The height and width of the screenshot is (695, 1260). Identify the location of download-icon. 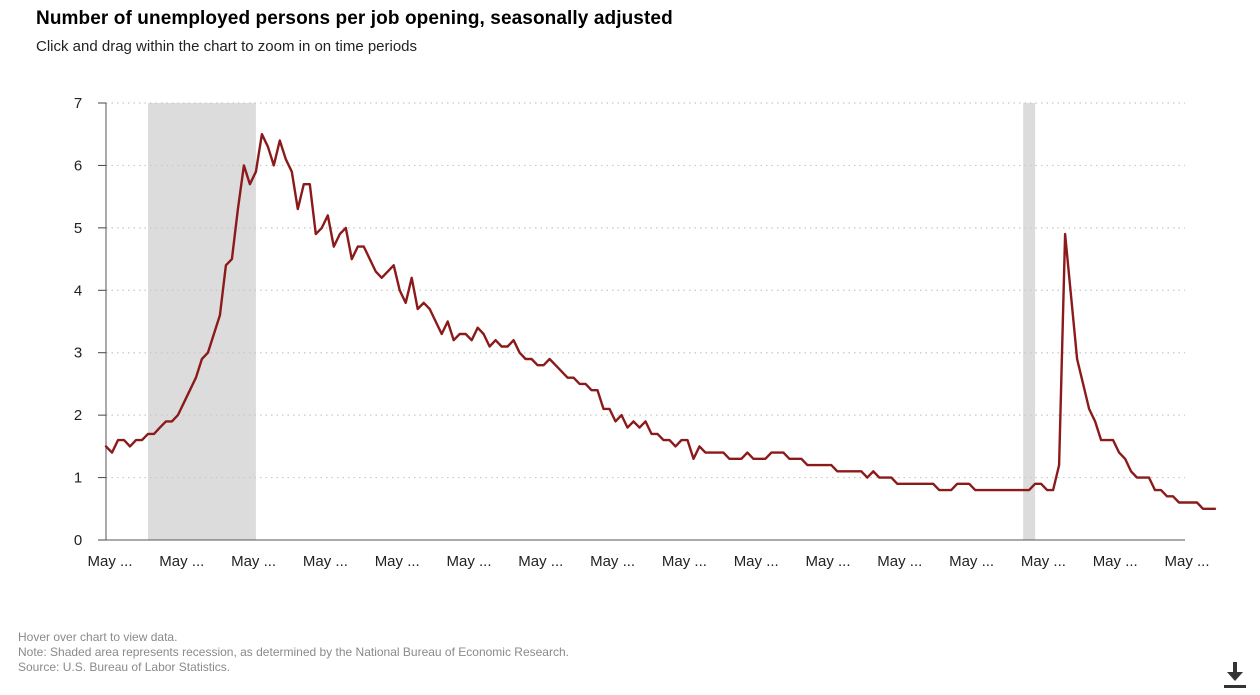
(1235, 675).